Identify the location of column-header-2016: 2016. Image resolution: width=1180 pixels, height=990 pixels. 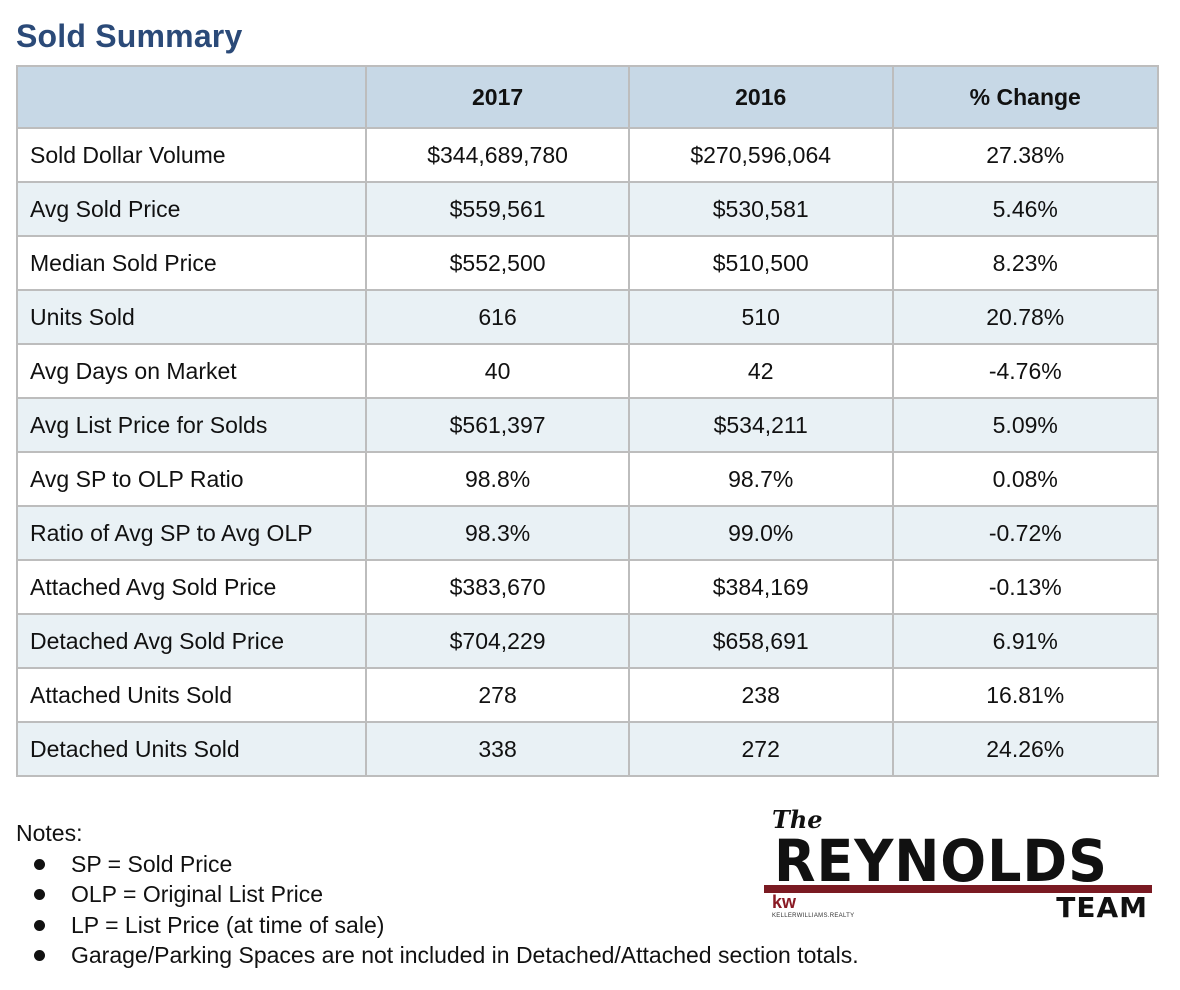
(760, 97).